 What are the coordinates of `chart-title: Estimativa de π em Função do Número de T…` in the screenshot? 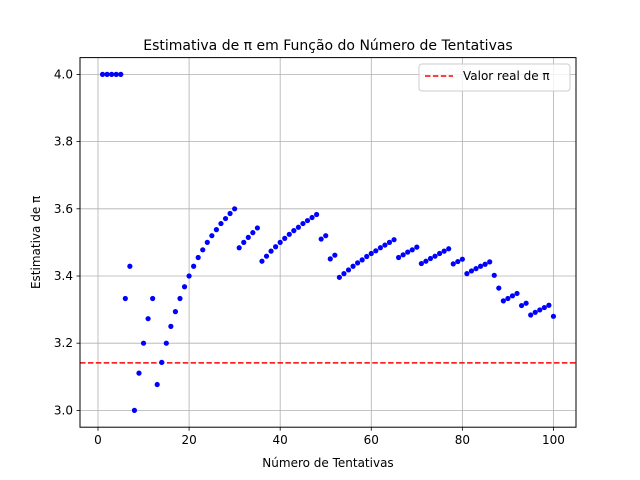 It's located at (327, 46).